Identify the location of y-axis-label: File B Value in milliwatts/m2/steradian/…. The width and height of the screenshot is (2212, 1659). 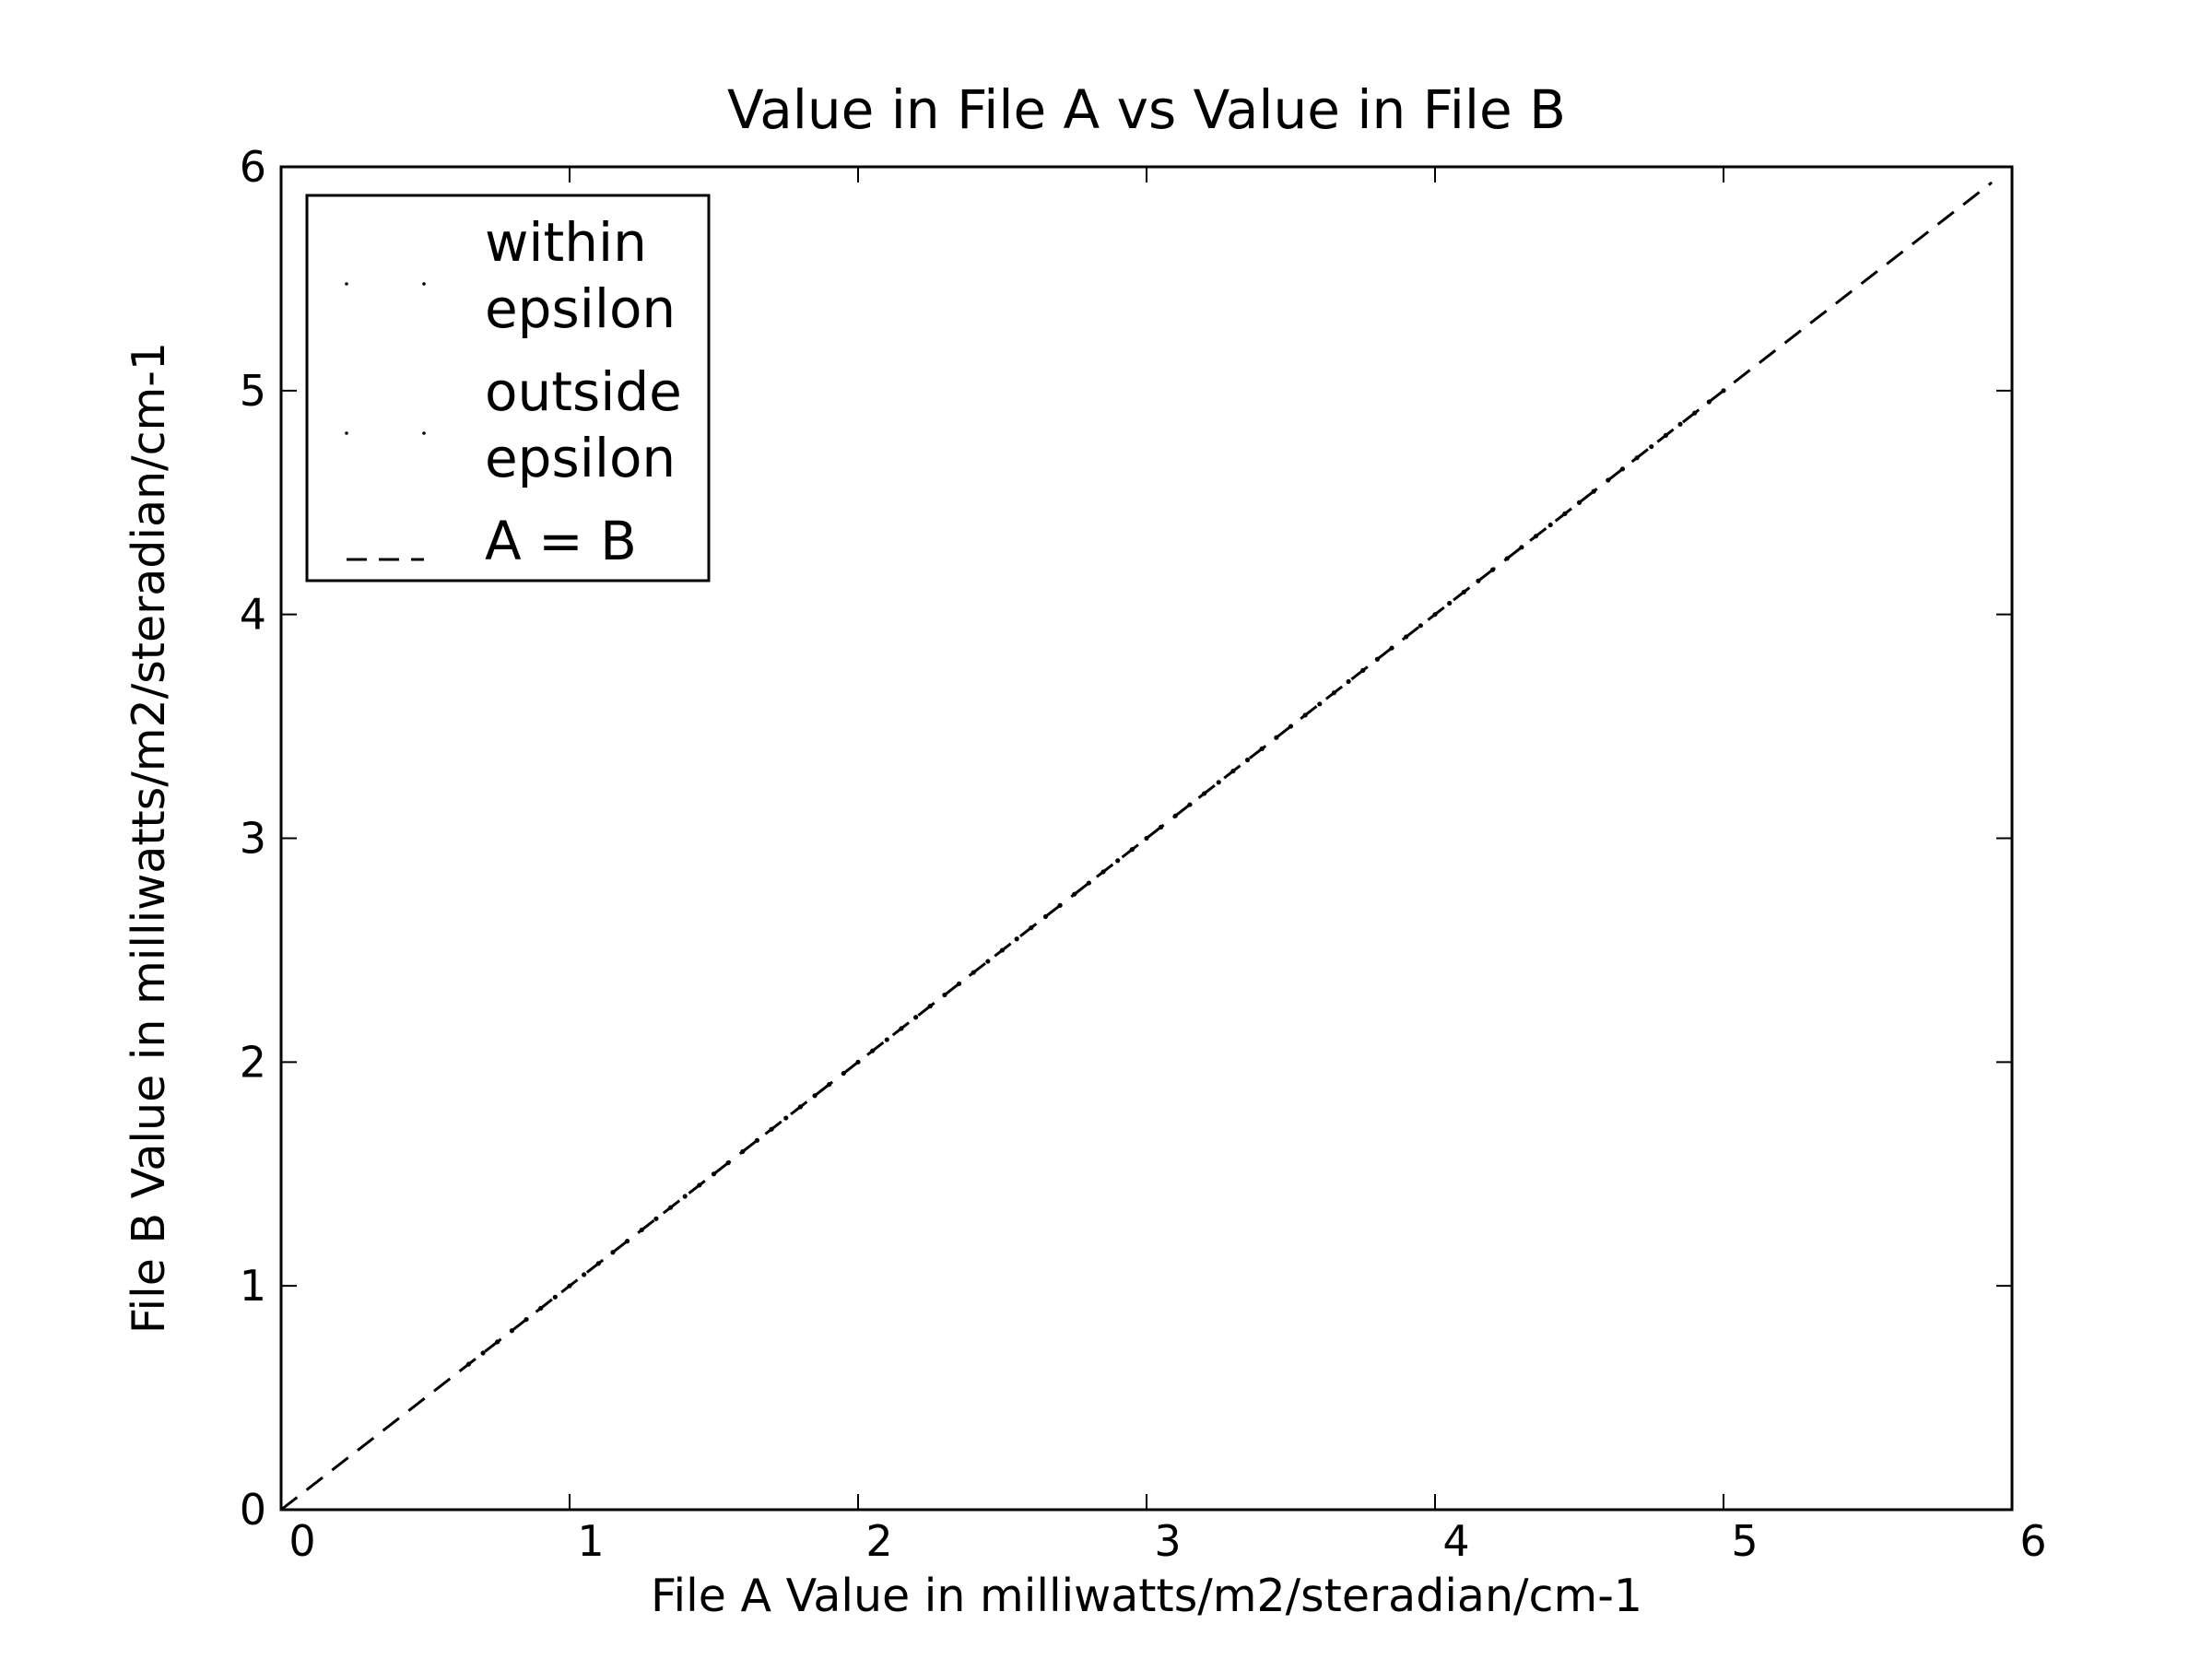
(149, 838).